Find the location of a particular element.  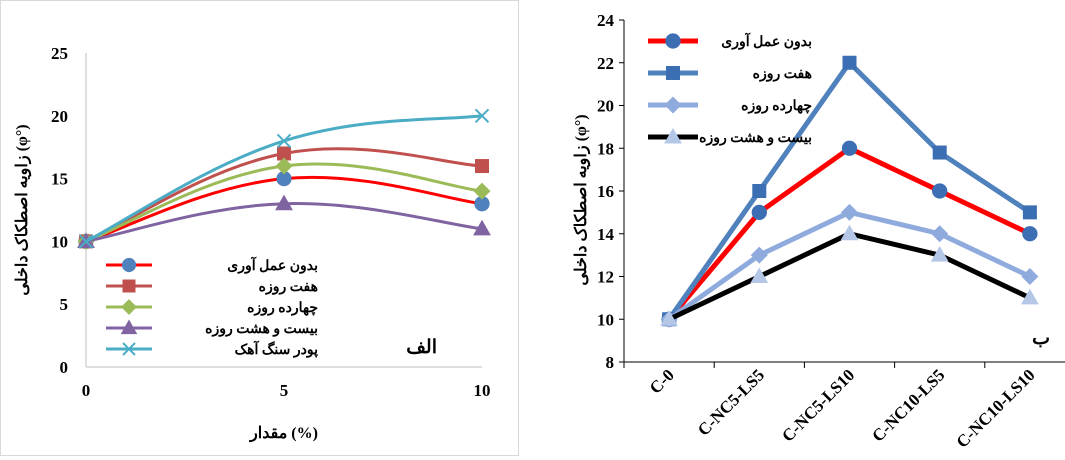

y-tick-label: 22 is located at coordinates (605, 63).